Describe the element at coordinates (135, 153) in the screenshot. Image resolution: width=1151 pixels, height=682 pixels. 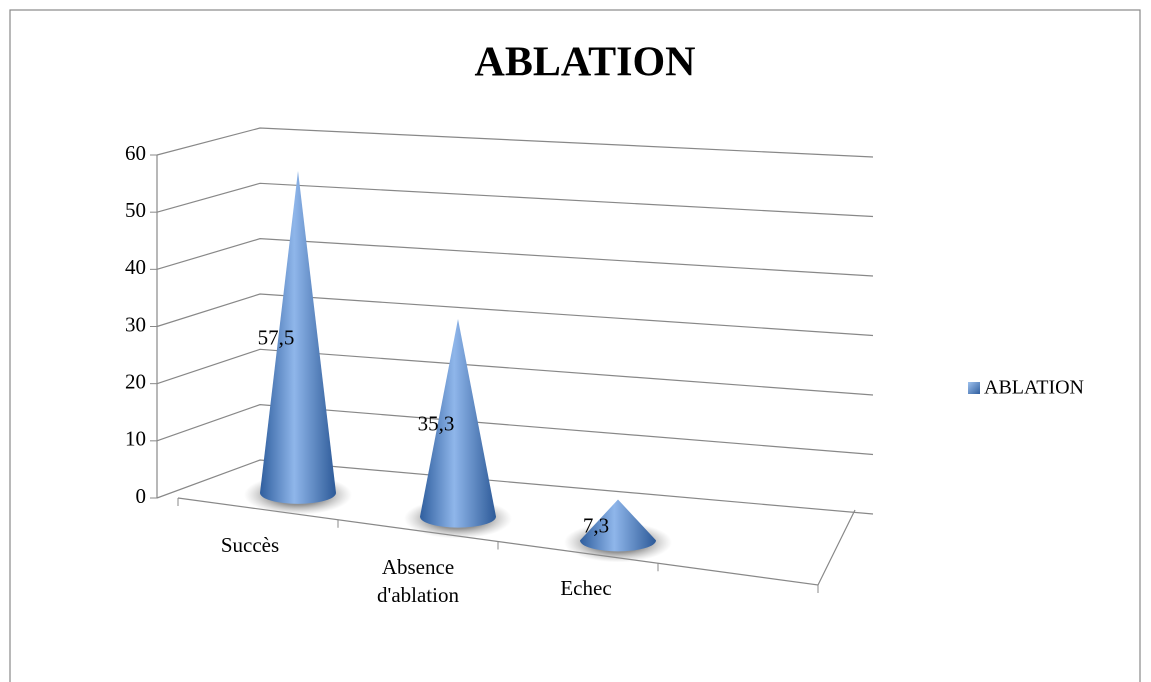
I see `y-tick-label: 60` at that location.